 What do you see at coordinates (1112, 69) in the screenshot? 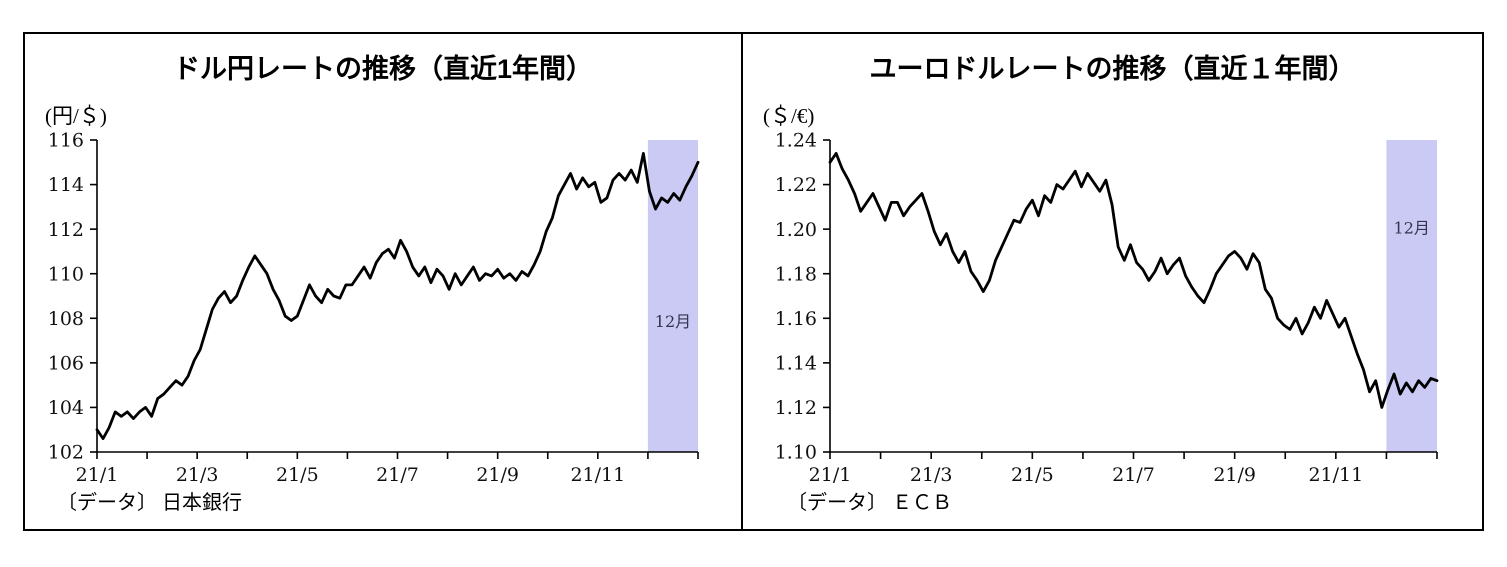
I see `eurusd-chart-title: ユーロドルレートの推移（直近１年間）` at bounding box center [1112, 69].